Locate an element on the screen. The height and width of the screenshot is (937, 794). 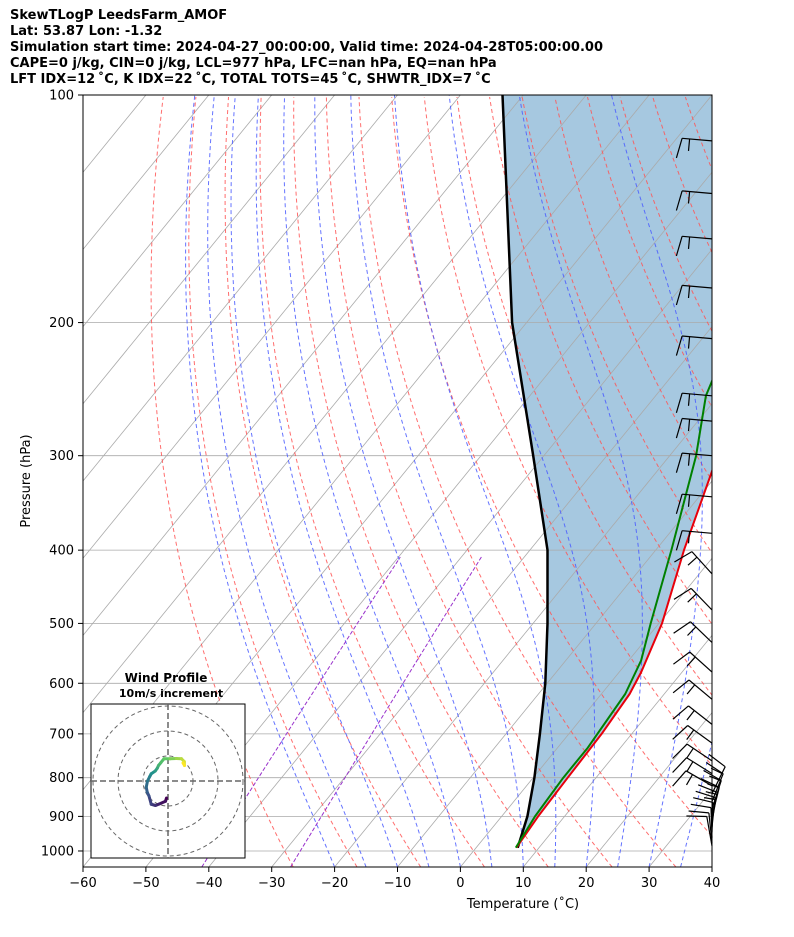
x-tick-label: −40 is located at coordinates (208, 883).